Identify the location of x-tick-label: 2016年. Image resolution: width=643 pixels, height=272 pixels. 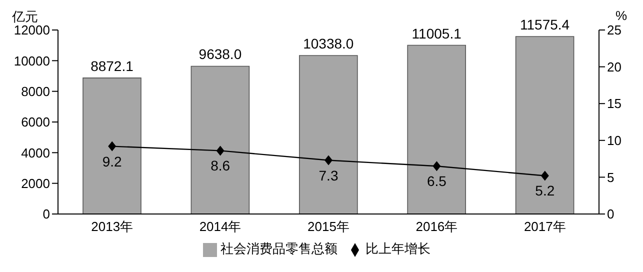
(437, 226).